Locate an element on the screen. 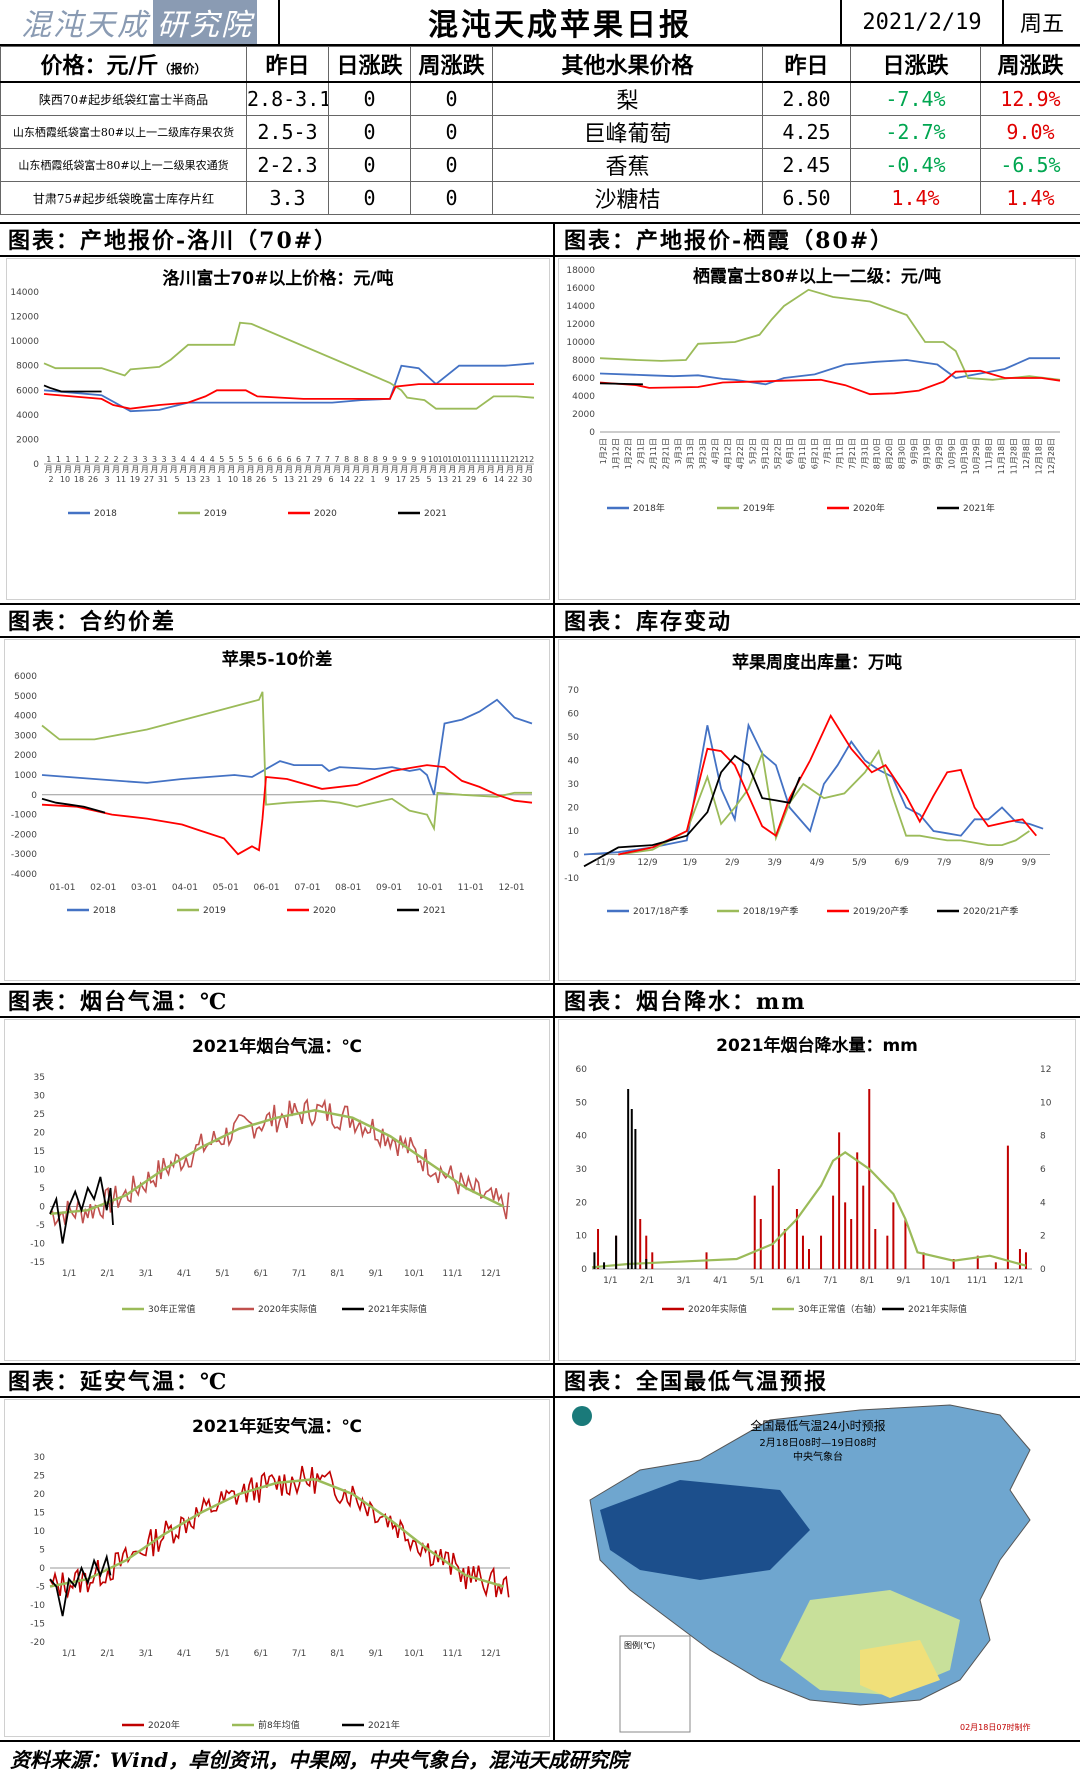 The image size is (1080, 1775). x-tick-day: 29 is located at coordinates (471, 479).